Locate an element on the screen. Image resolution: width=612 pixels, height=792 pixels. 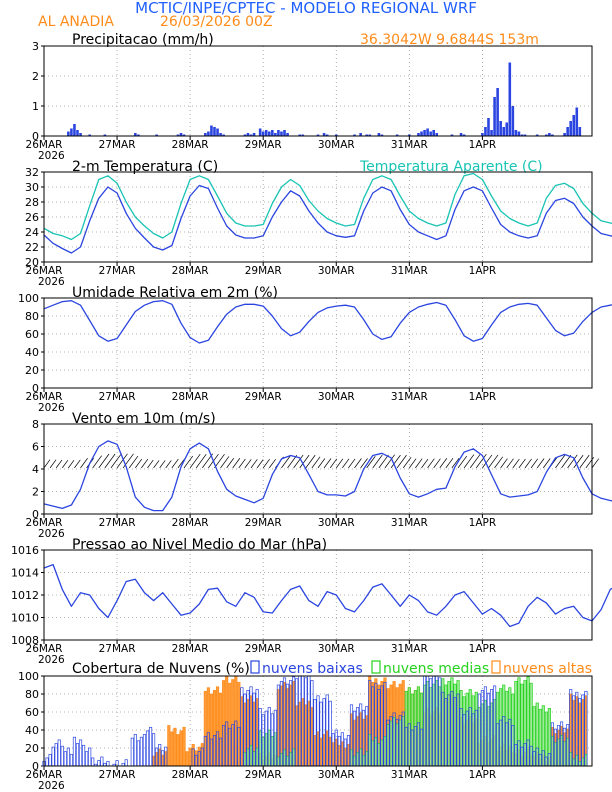
x-tick-label: 28MAR is located at coordinates (190, 649).